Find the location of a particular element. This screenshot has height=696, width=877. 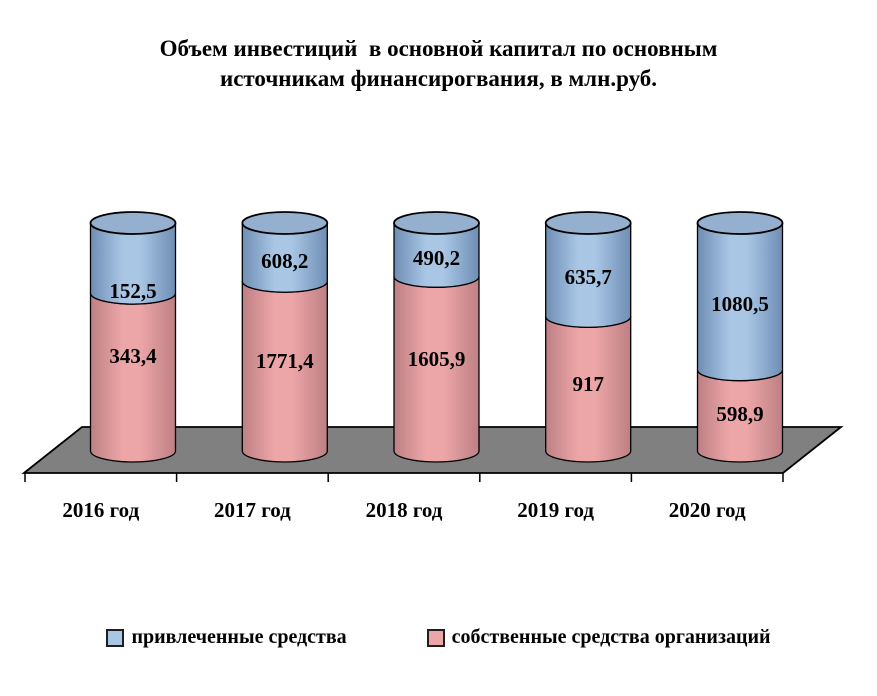

value-label-own-funds: 1771,4 is located at coordinates (285, 361).